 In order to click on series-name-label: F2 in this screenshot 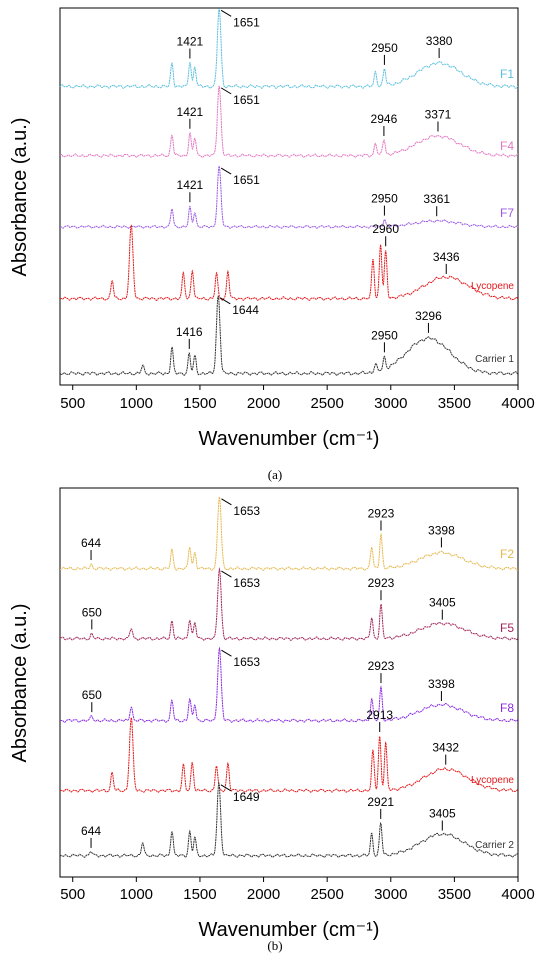, I will do `click(507, 554)`.